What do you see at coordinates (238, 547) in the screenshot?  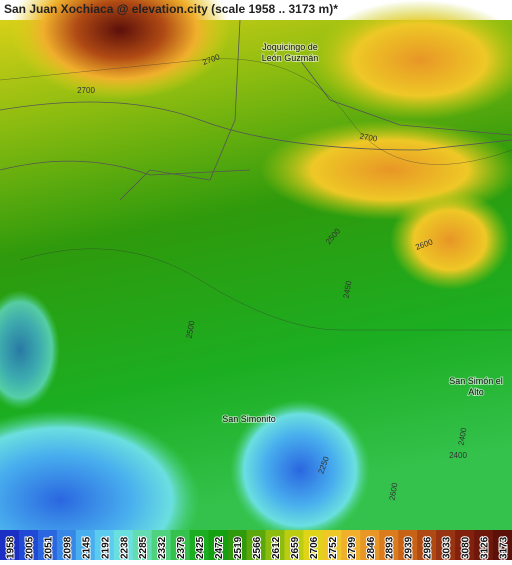 I see `legend-label: 2519` at bounding box center [238, 547].